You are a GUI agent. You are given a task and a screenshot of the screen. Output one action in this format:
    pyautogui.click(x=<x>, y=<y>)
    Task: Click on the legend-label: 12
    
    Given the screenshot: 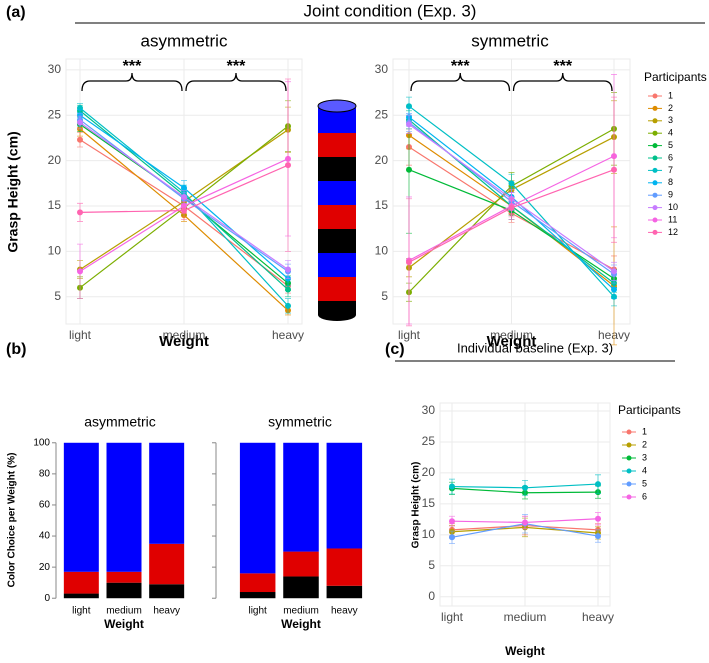 What is the action you would take?
    pyautogui.click(x=673, y=232)
    